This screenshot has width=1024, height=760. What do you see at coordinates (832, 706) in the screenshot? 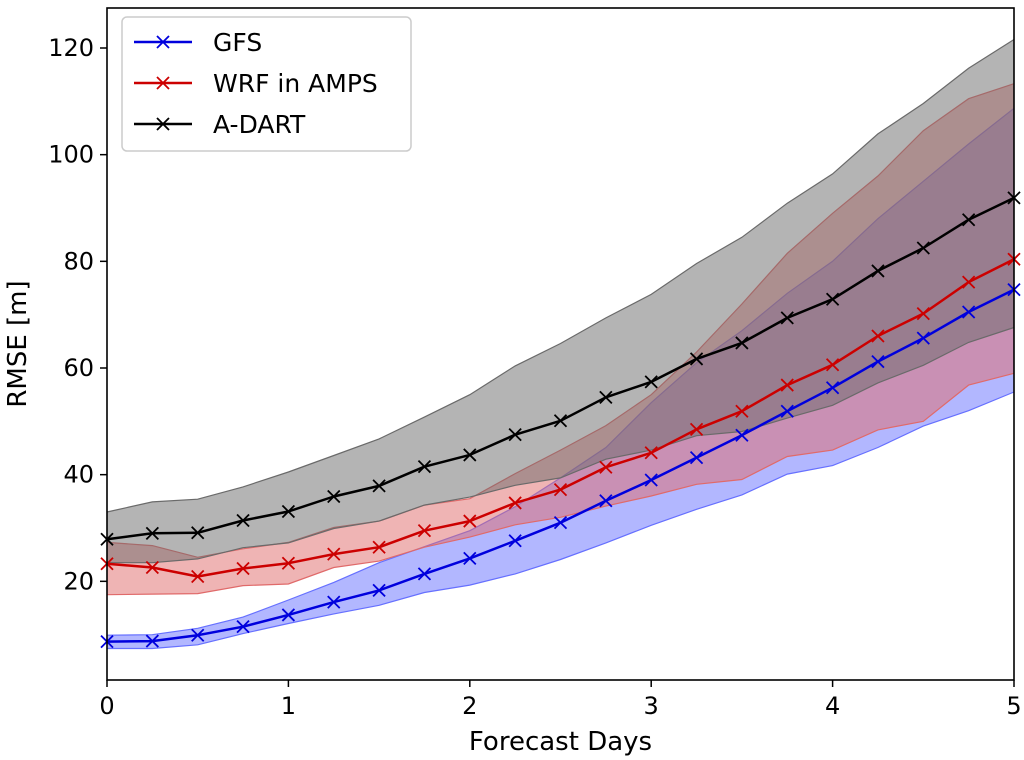
I see `x-tick-label: 4` at bounding box center [832, 706].